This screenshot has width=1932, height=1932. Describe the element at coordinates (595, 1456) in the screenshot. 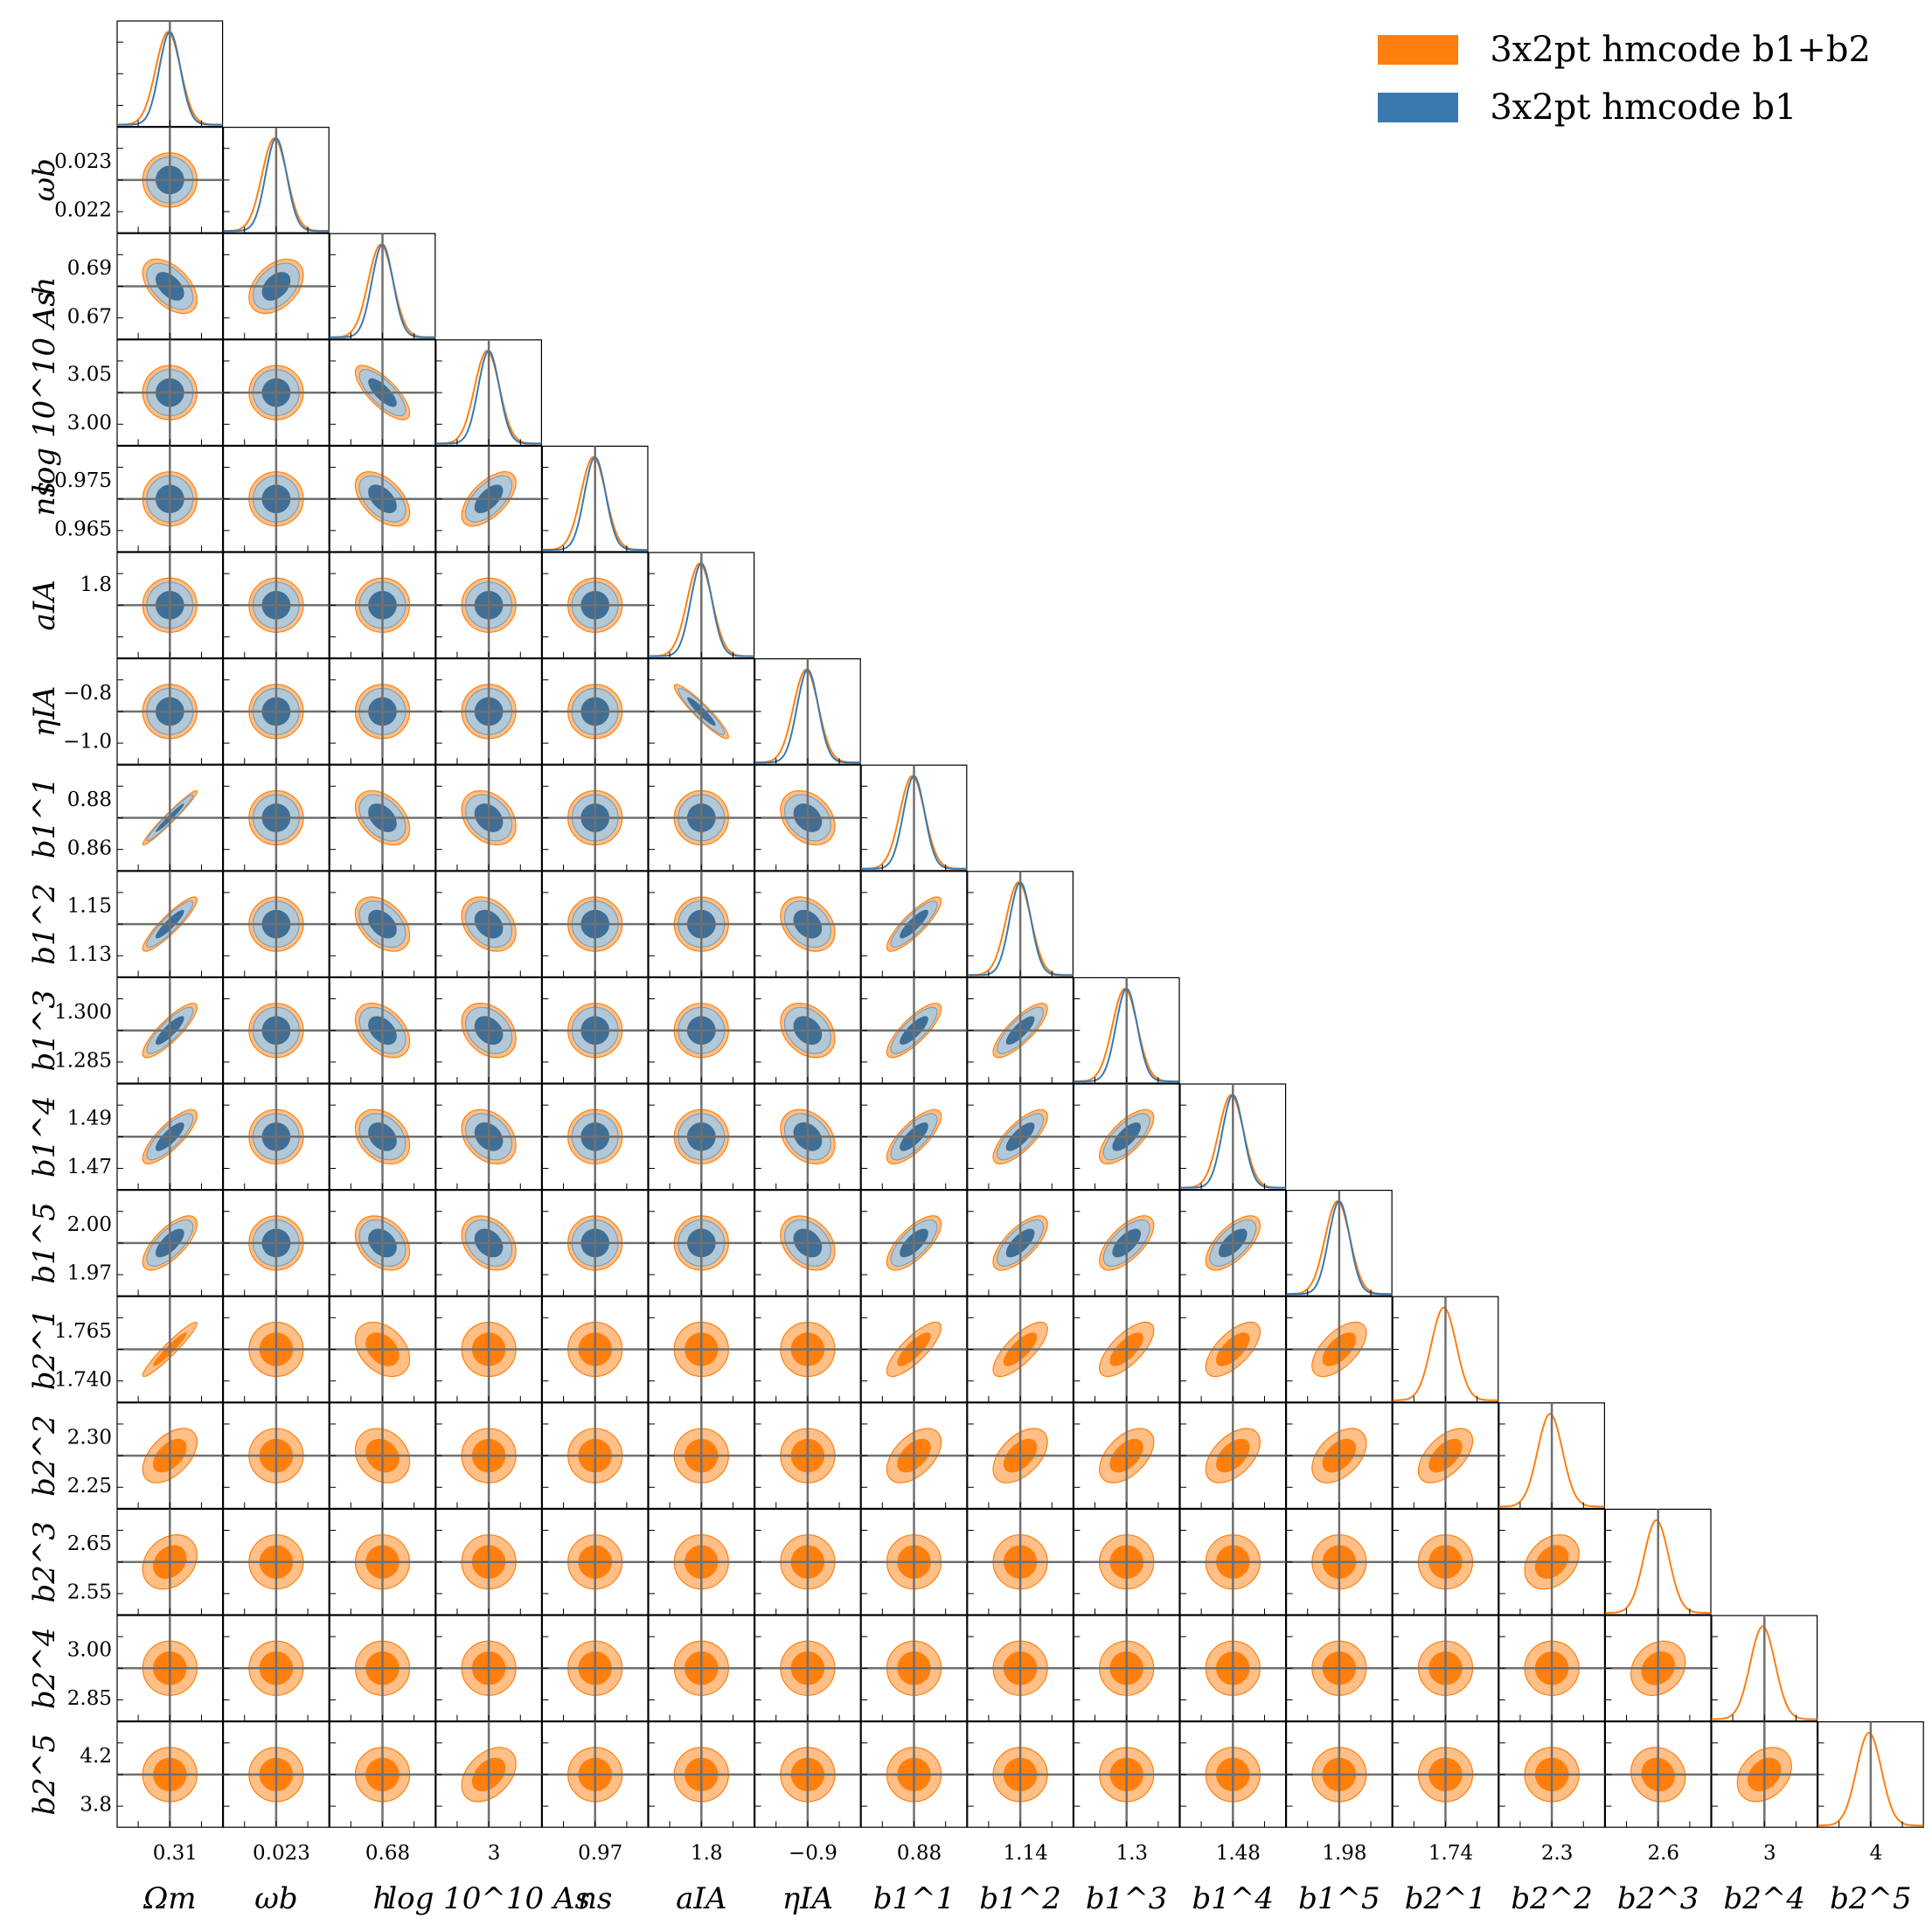

I see `panel-b22-ns` at that location.